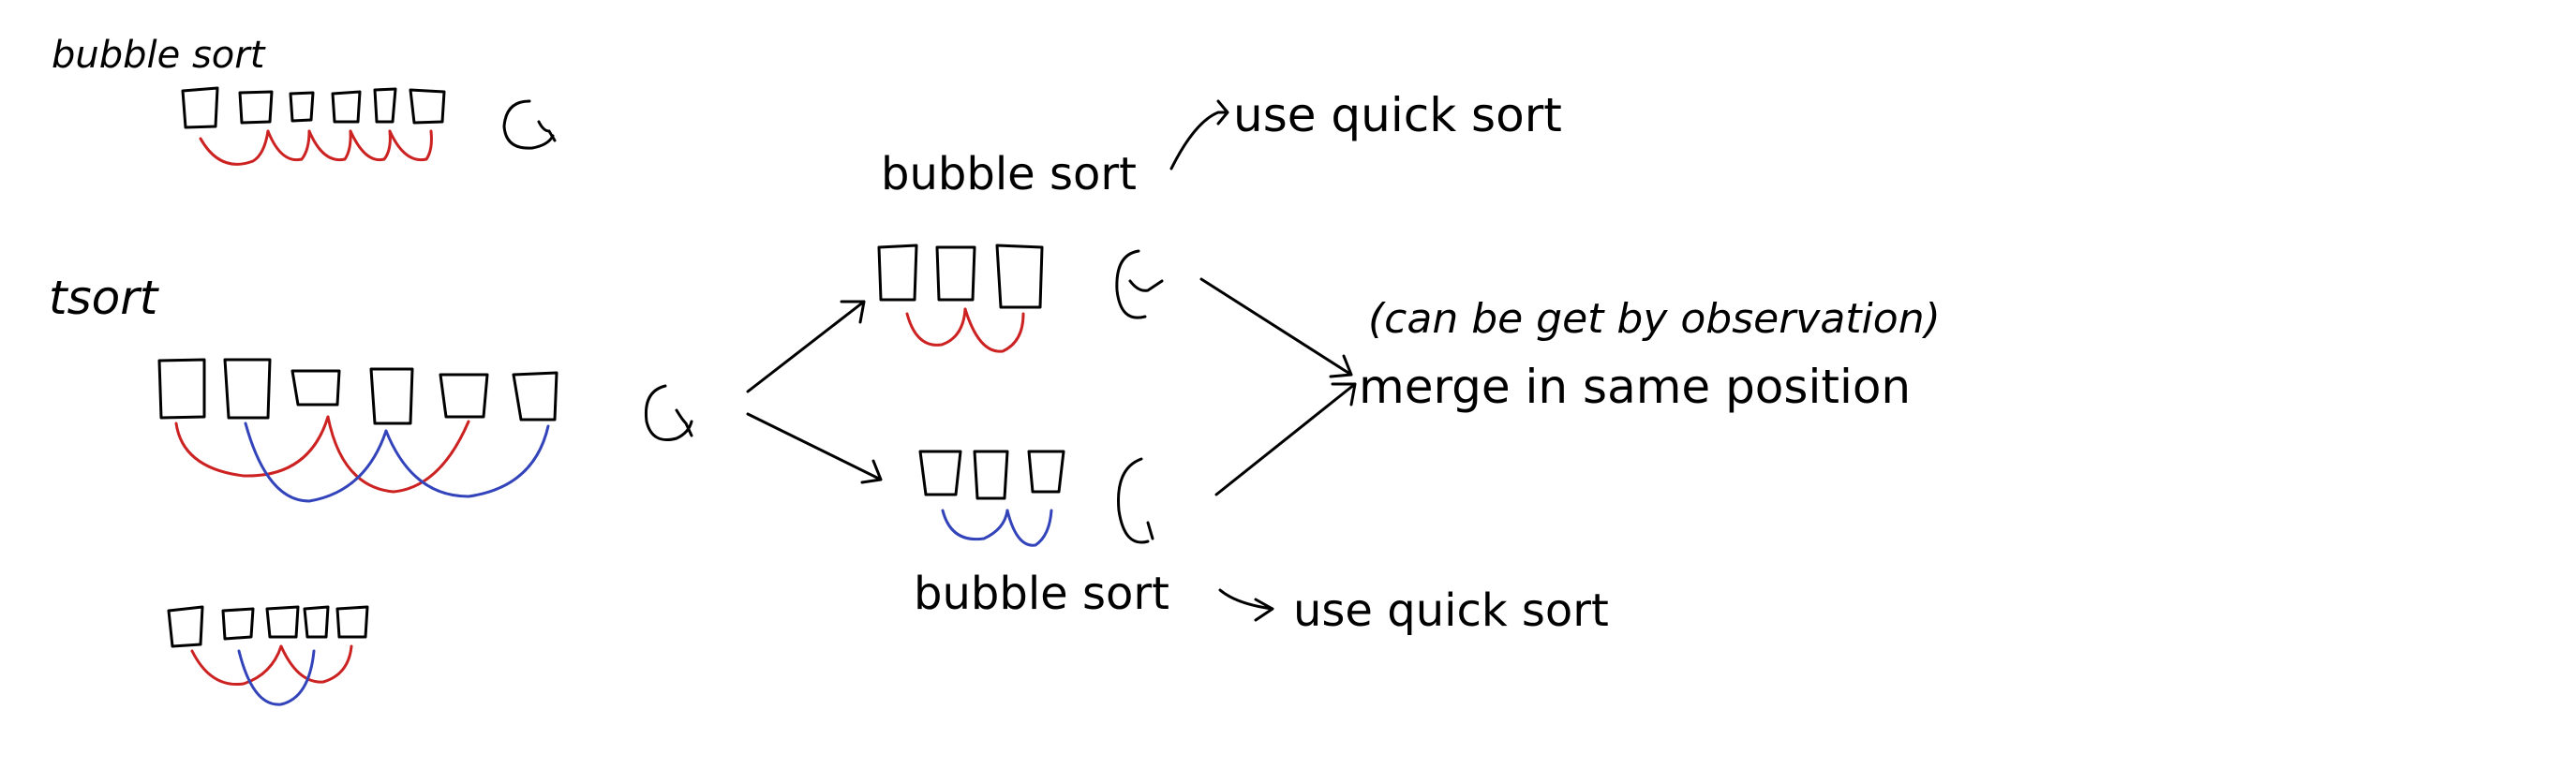 The height and width of the screenshot is (769, 2576). I want to click on bottom-sub-row, so click(991, 475).